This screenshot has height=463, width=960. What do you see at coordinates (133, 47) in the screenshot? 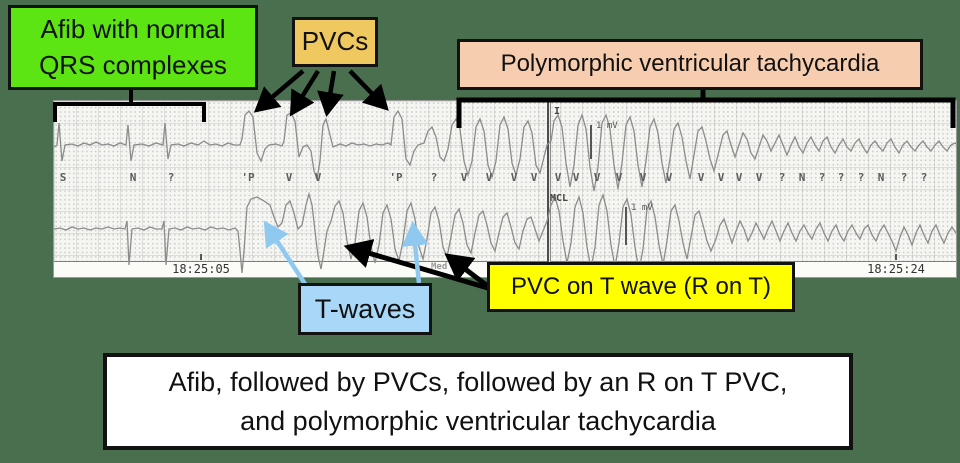
I see `afib-callout: Afib with normal QRS complexes` at bounding box center [133, 47].